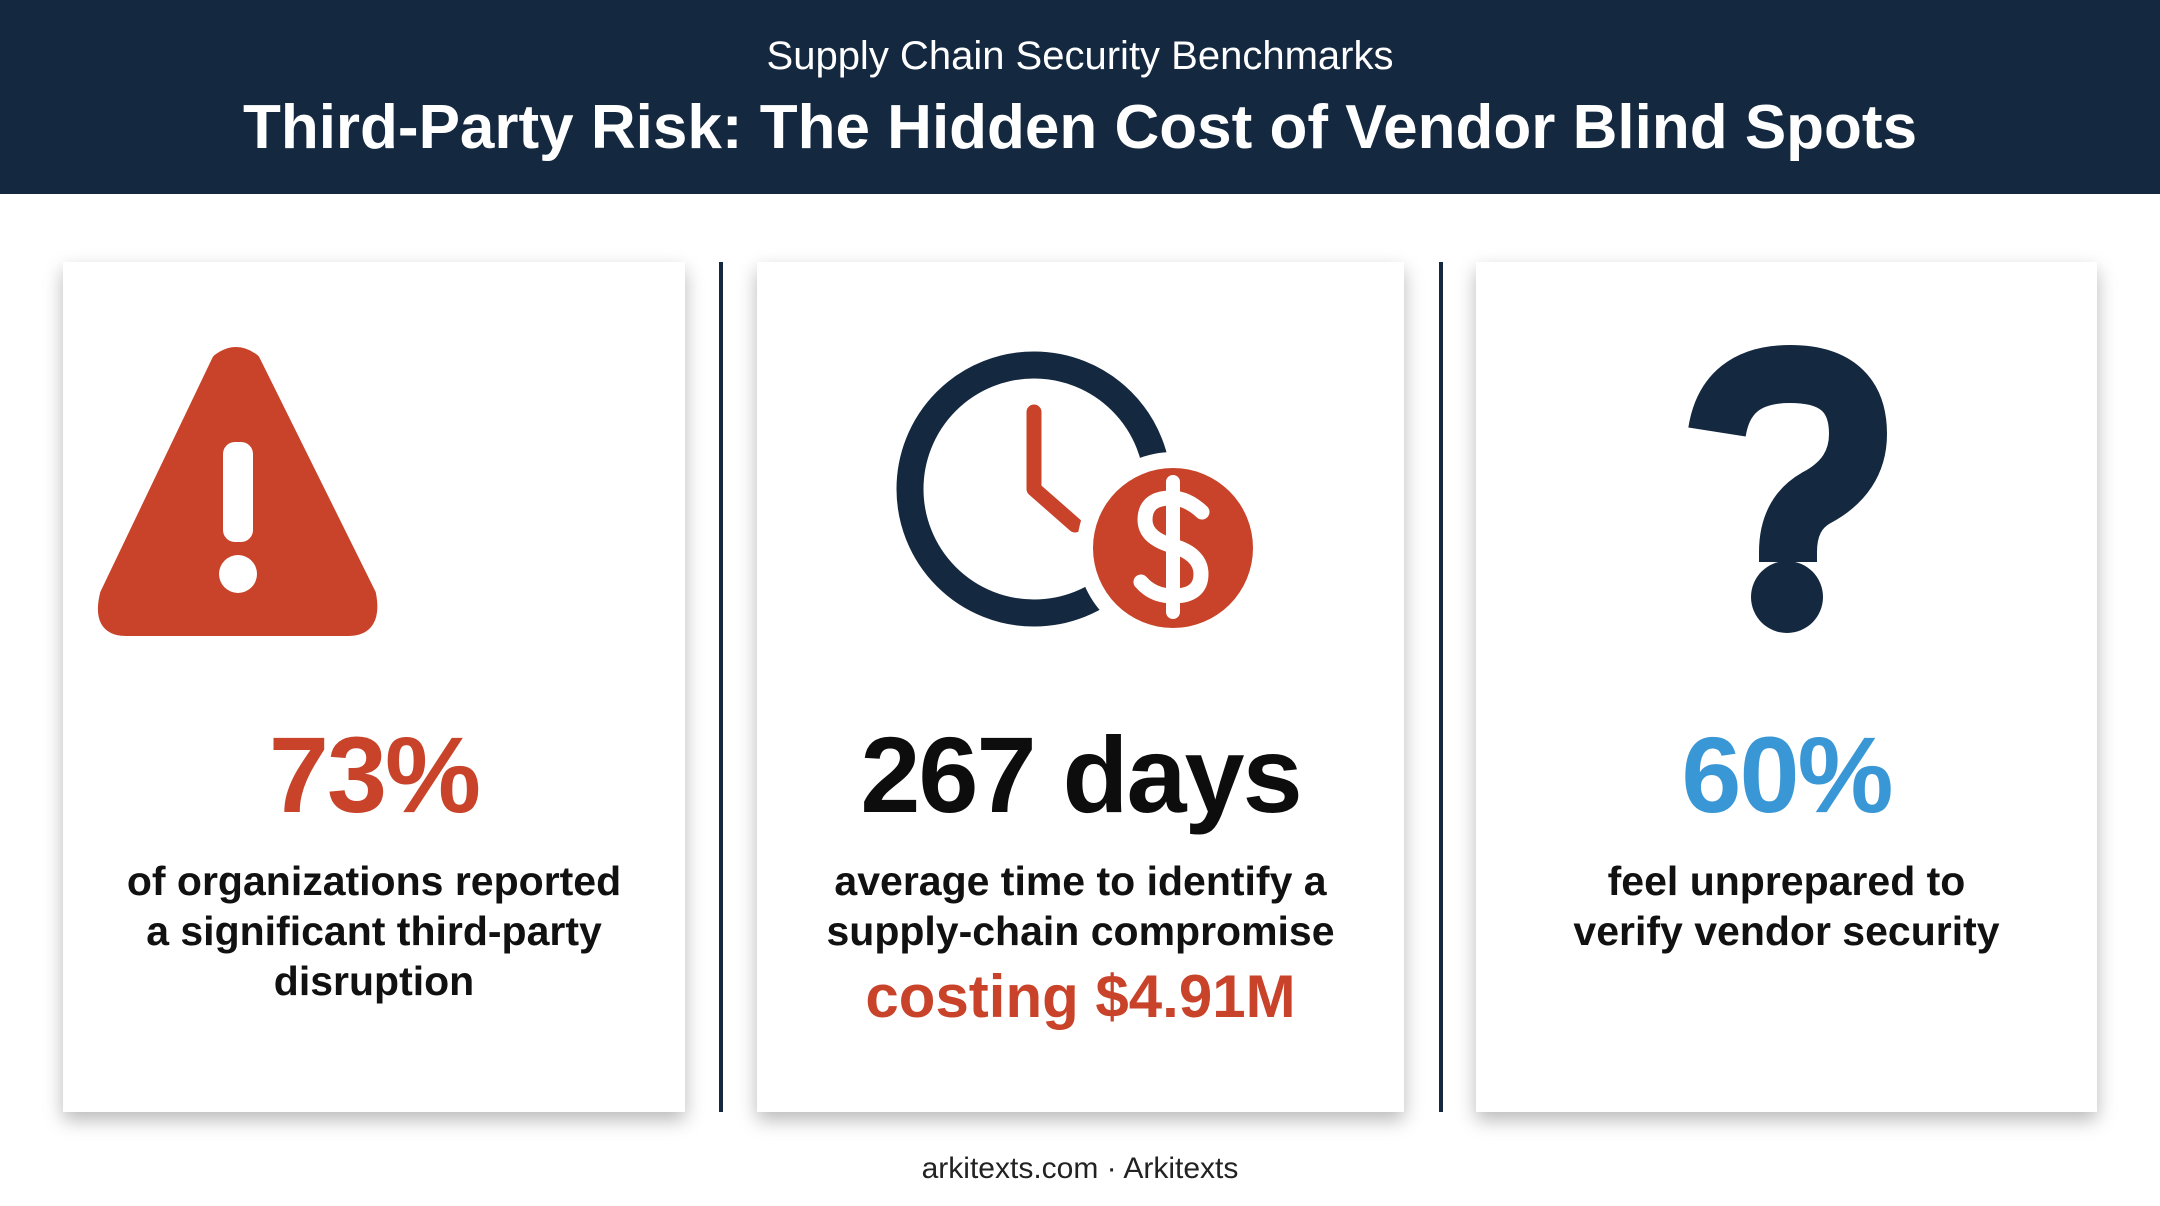 This screenshot has height=1206, width=2160. What do you see at coordinates (374, 774) in the screenshot?
I see `stat: 73%` at bounding box center [374, 774].